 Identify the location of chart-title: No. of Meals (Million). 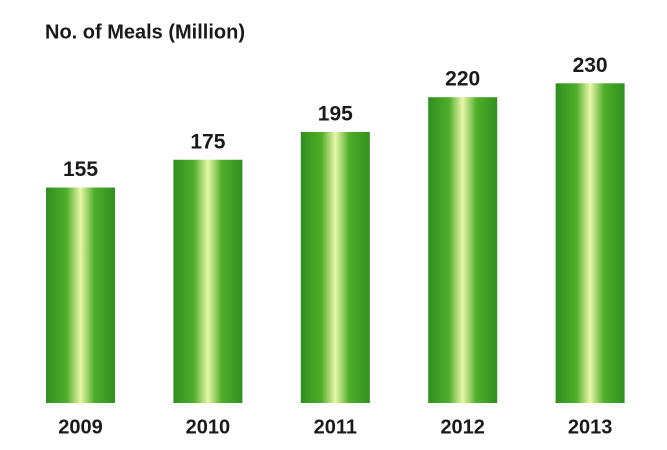
(145, 32).